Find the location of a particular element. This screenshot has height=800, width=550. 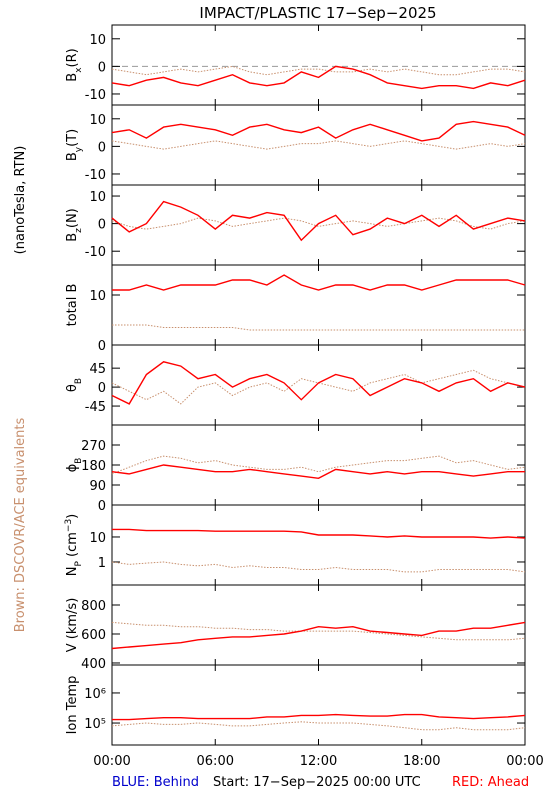

y-axis-label: θB is located at coordinates (74, 385).